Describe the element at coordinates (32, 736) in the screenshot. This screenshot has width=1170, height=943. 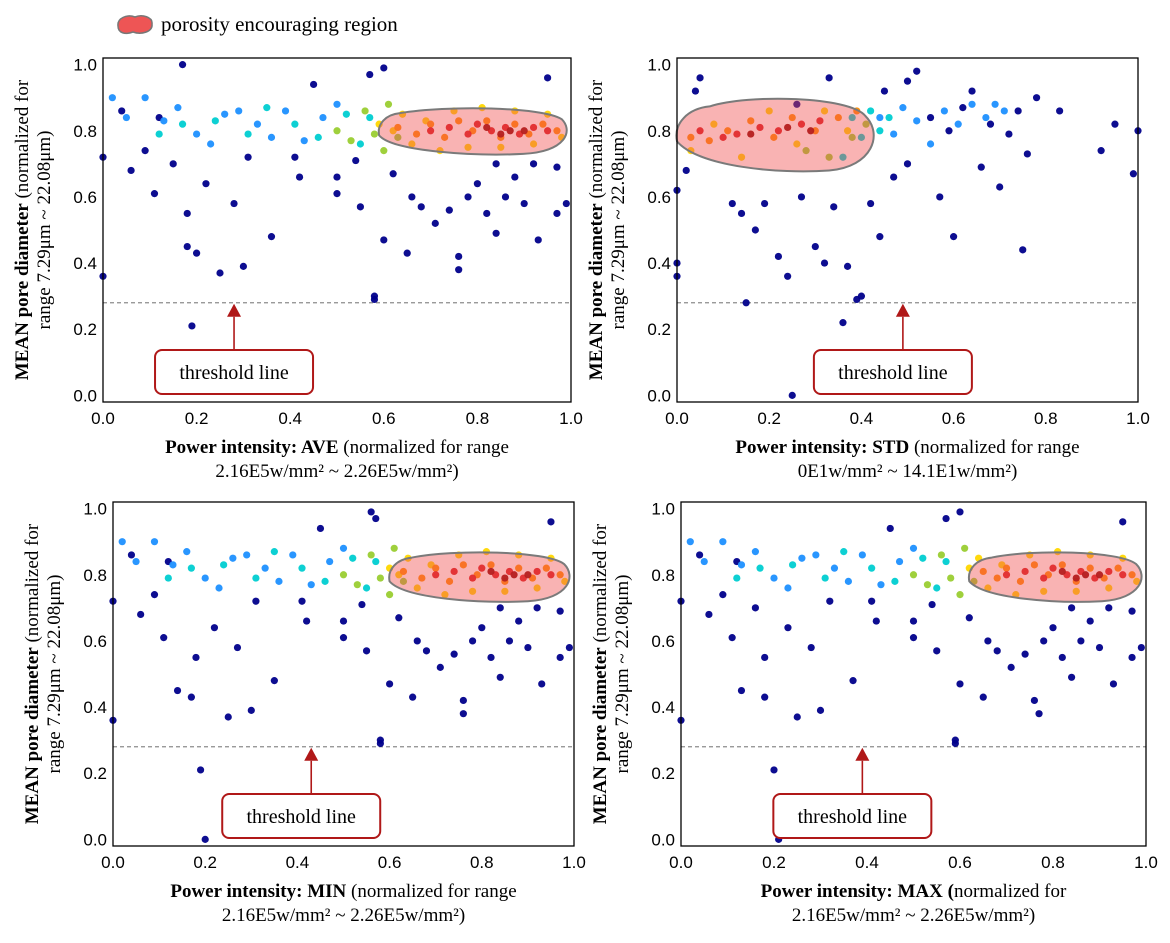
I see `y-axis-label-bold: MEAN pore diameter` at that location.